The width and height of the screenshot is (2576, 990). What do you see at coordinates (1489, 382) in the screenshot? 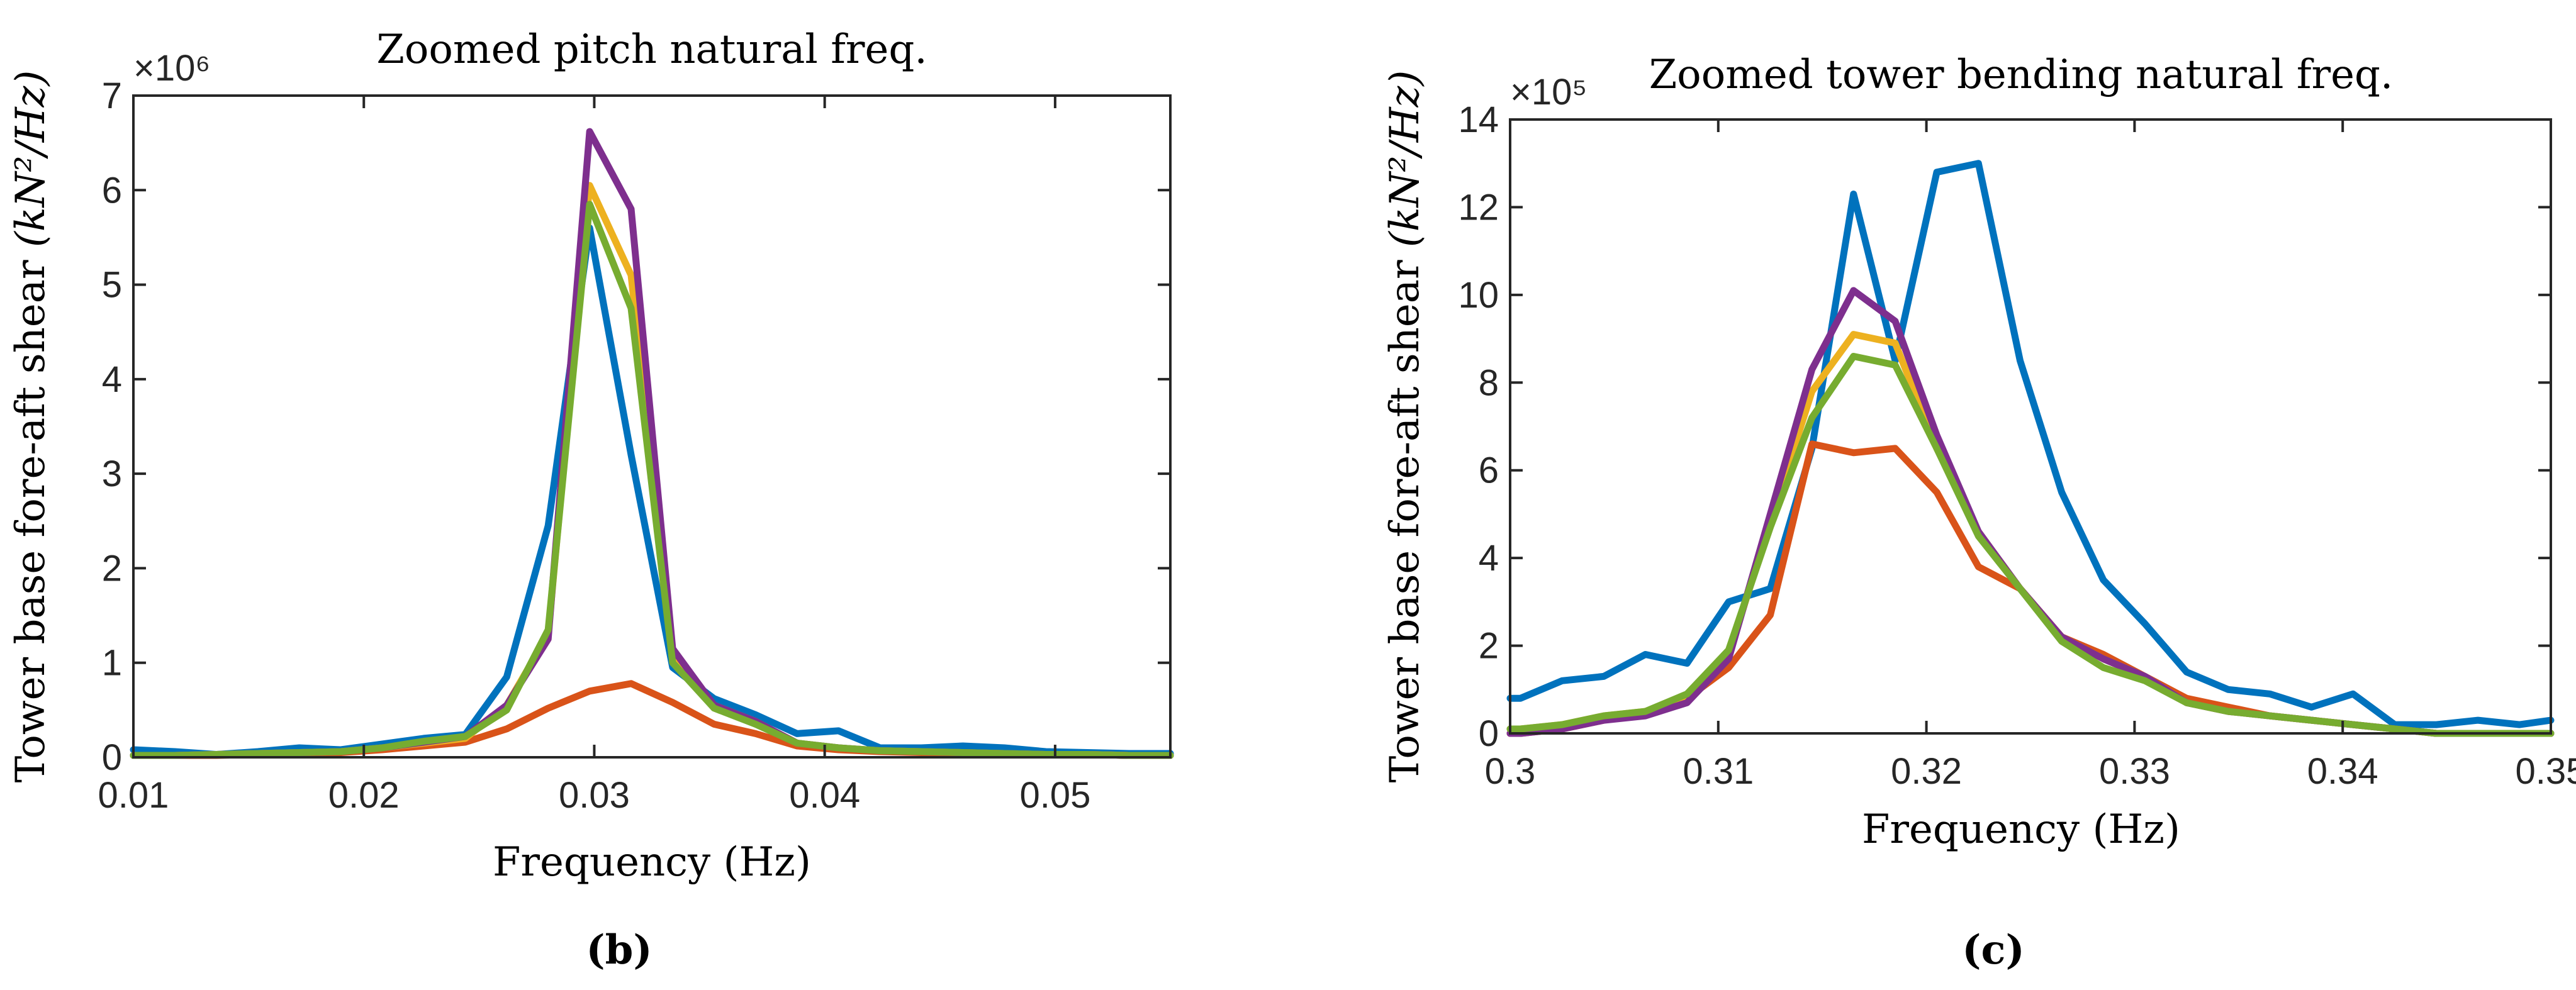
I see `y-tick-label: 8` at bounding box center [1489, 382].